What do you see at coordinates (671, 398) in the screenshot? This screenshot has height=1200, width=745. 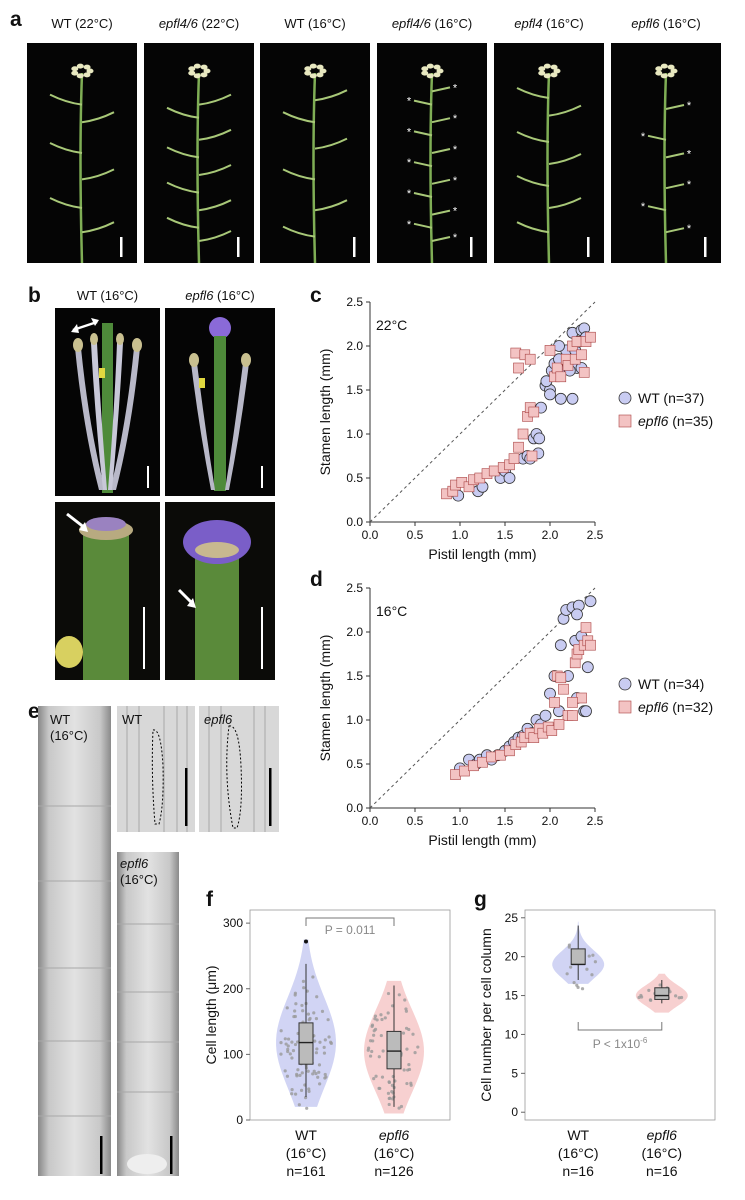 I see `legend-label-wt: WT (n=37)` at bounding box center [671, 398].